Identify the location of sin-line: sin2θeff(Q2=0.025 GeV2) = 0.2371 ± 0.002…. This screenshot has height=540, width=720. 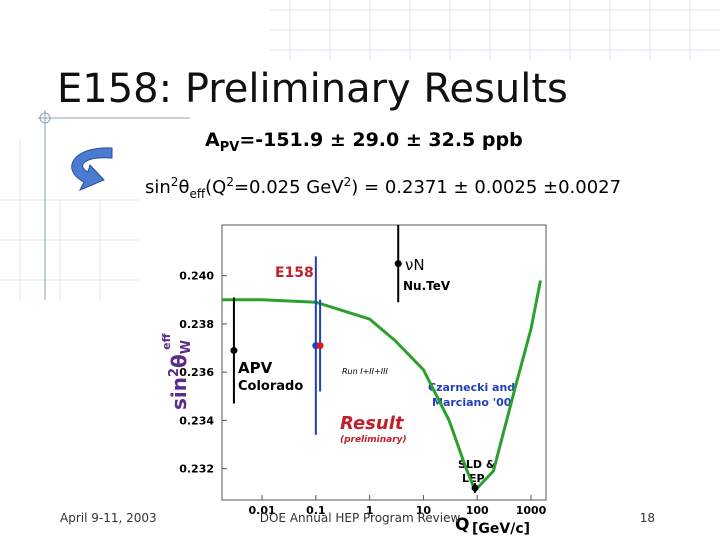
(383, 188).